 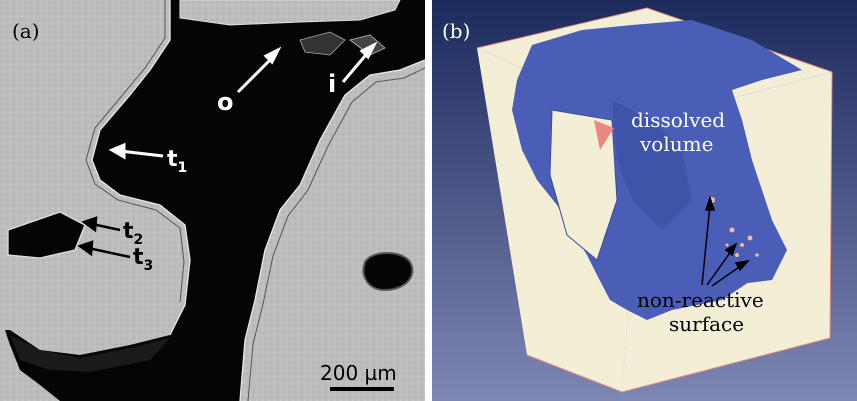 What do you see at coordinates (89, 224) in the screenshot?
I see `arrow-t2-head` at bounding box center [89, 224].